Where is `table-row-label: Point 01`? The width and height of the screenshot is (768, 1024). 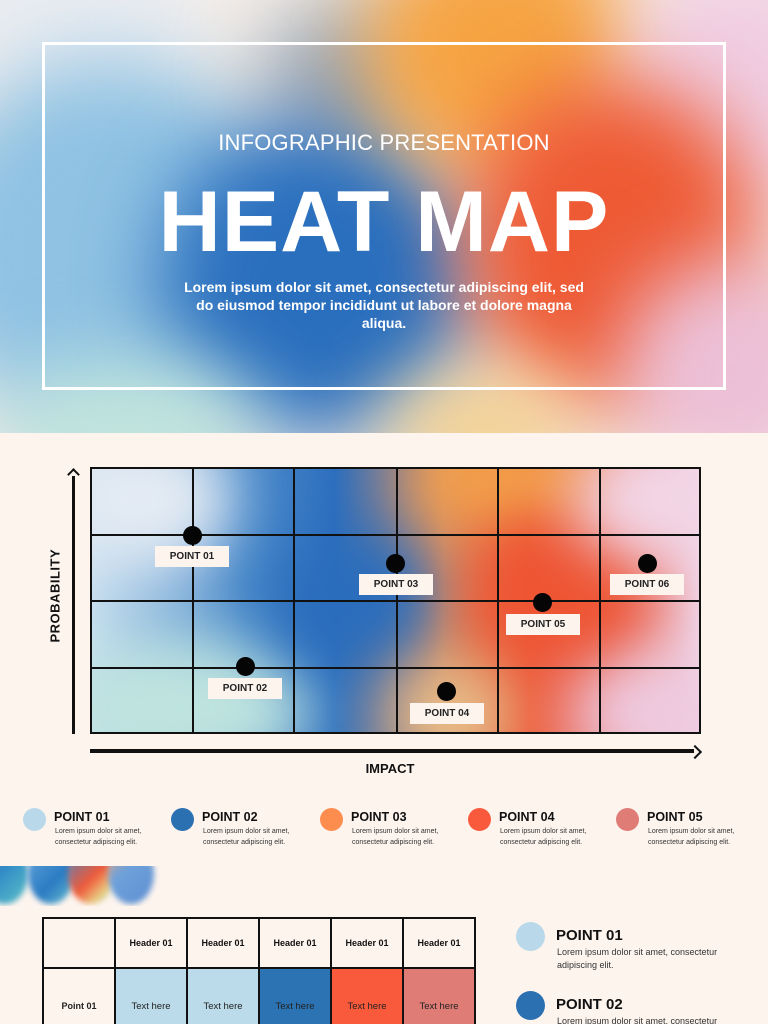
table-row-label: Point 01 is located at coordinates (79, 995).